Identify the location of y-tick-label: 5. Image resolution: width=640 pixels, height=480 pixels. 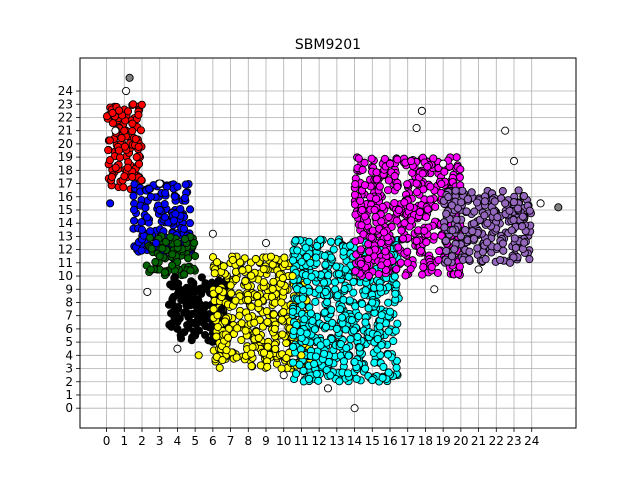
(69, 342).